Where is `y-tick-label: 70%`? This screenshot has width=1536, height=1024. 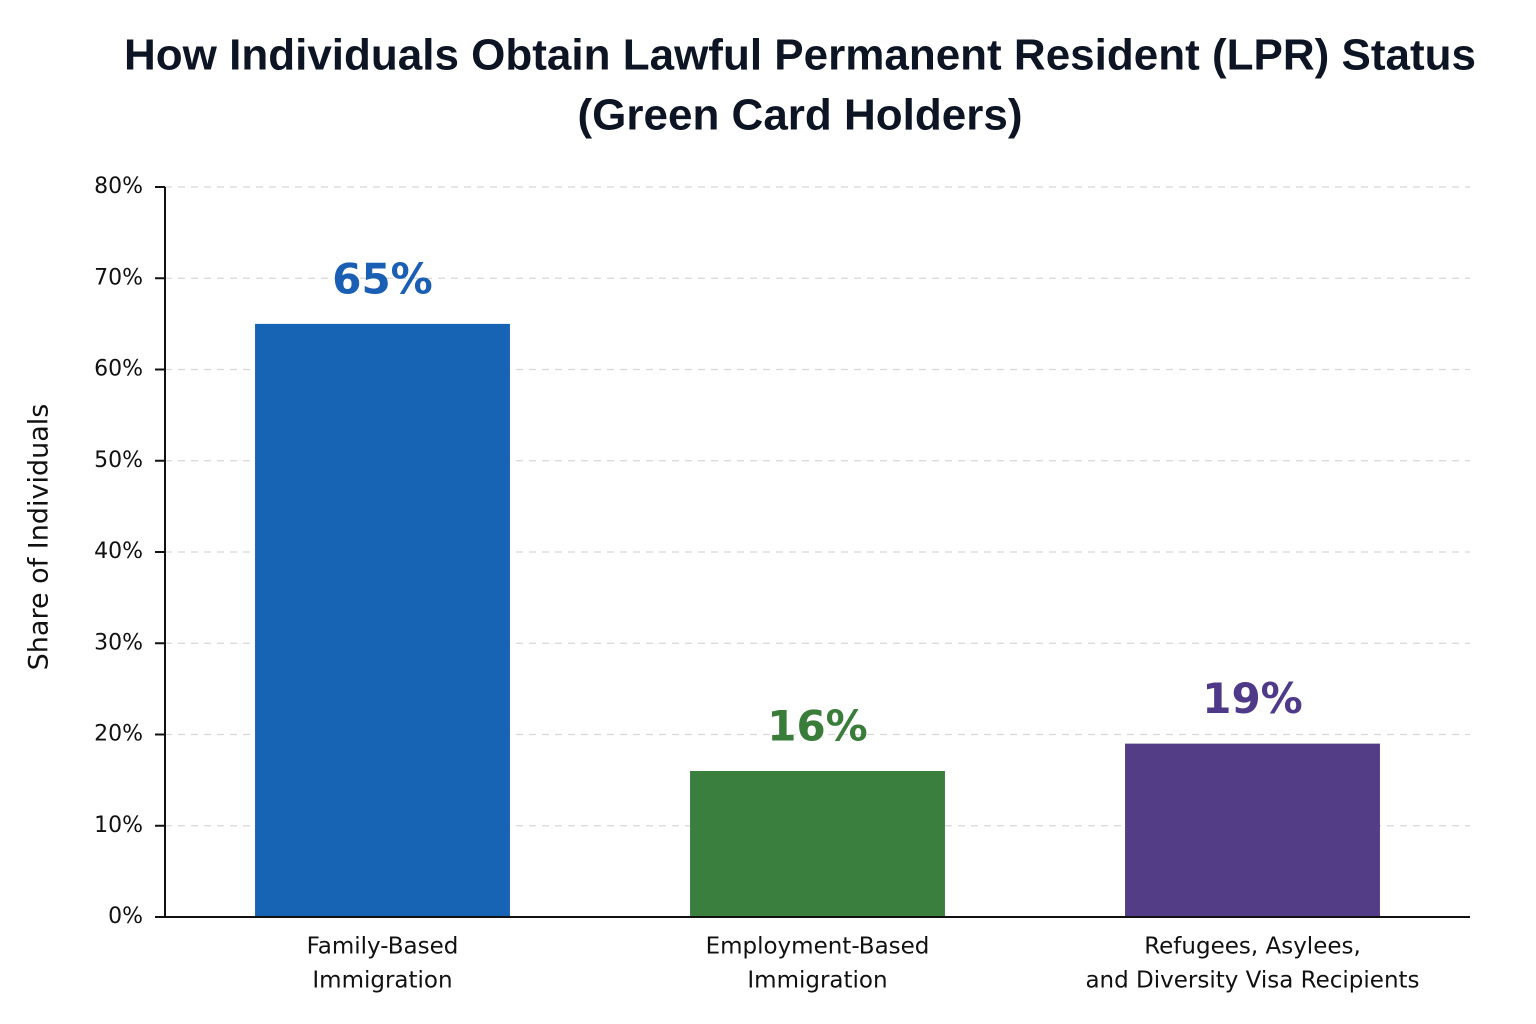
y-tick-label: 70% is located at coordinates (118, 277).